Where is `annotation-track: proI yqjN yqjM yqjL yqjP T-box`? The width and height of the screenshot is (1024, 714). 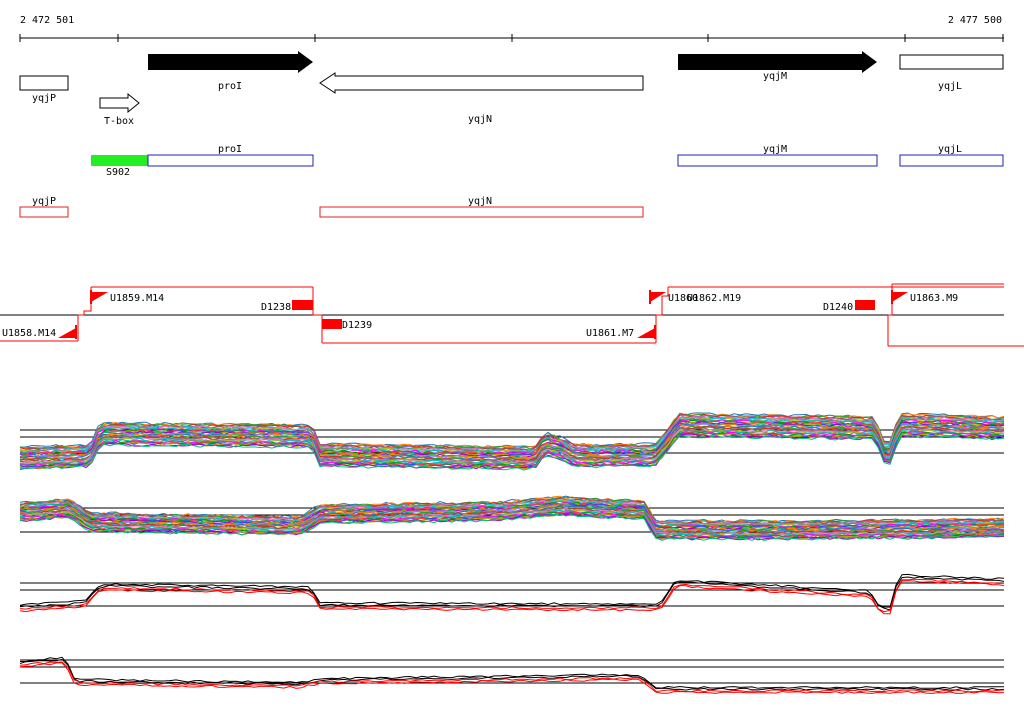 annotation-track: proI yqjN yqjM yqjL yqjP T-box is located at coordinates (511, 89).